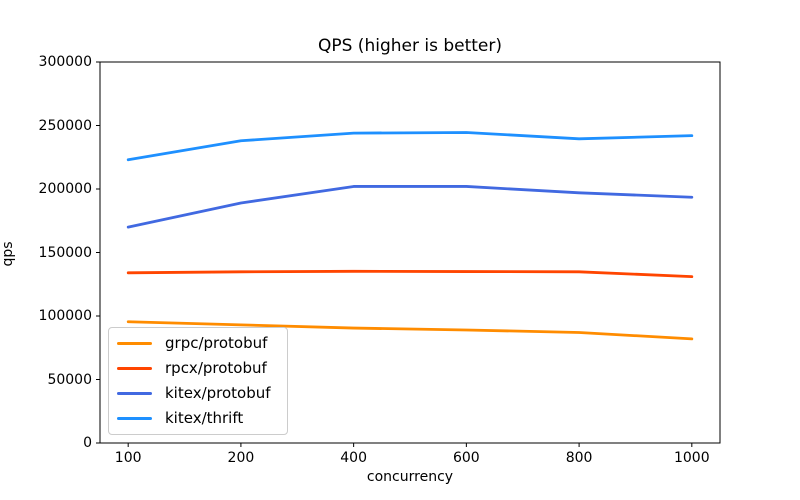 The width and height of the screenshot is (800, 500). Describe the element at coordinates (87, 443) in the screenshot. I see `y-tick-label: 0` at that location.